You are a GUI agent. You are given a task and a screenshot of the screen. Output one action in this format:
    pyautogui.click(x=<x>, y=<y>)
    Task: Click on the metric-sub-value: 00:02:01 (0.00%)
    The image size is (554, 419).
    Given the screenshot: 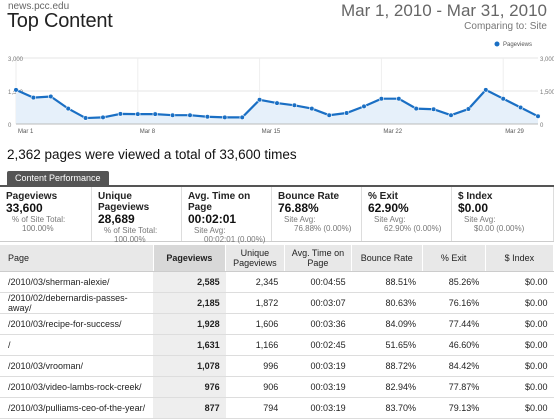 What is the action you would take?
    pyautogui.click(x=235, y=239)
    